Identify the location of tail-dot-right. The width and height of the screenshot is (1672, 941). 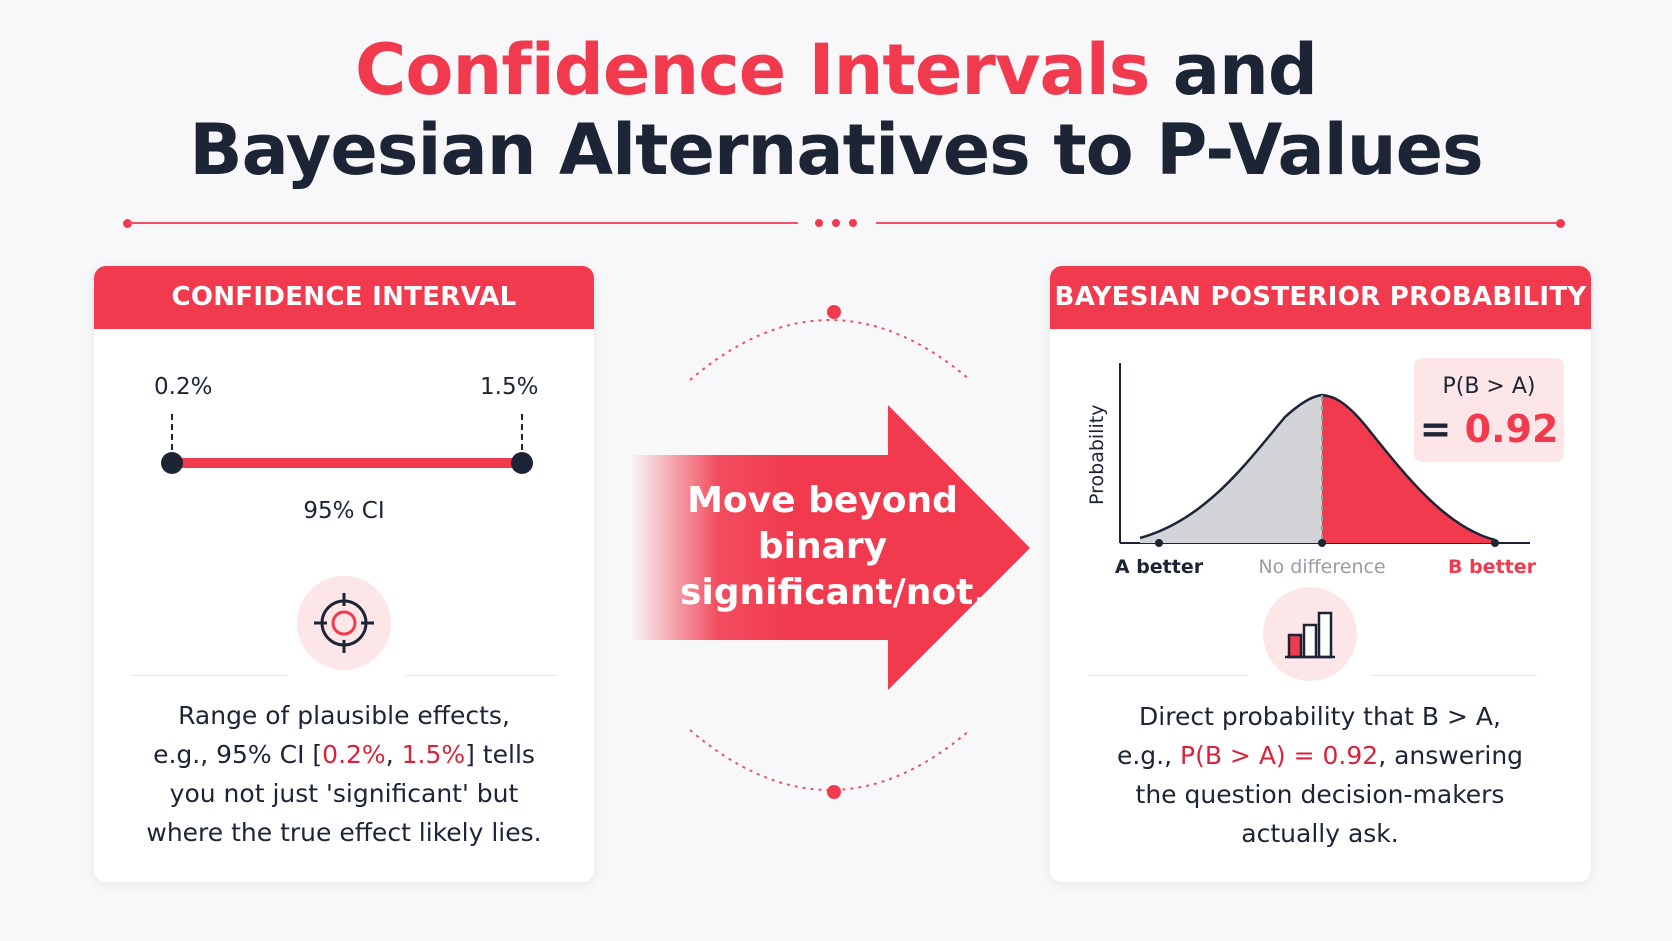
(1495, 543).